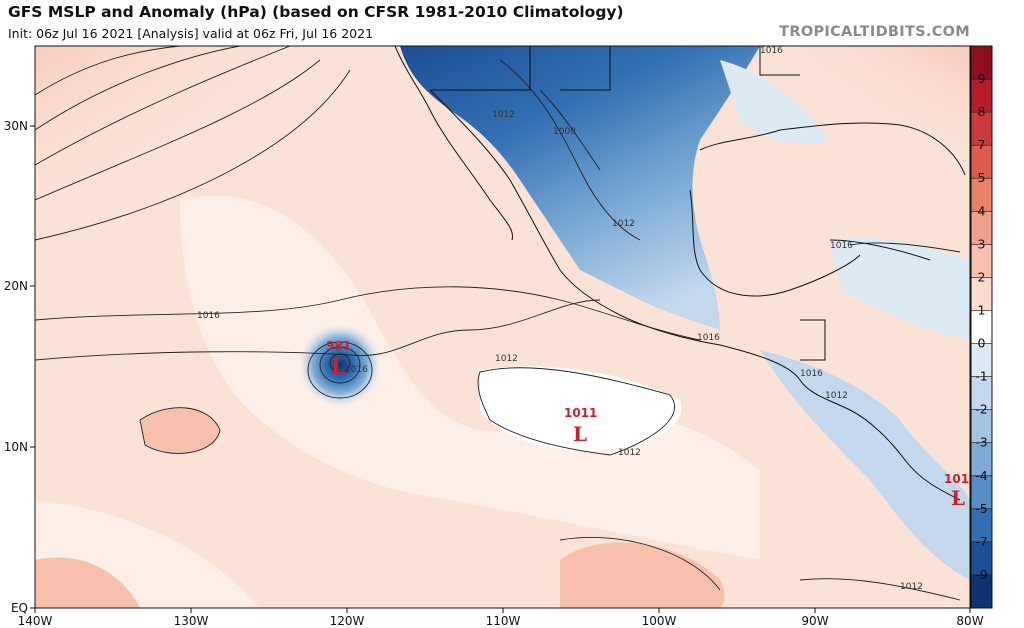 The image size is (1024, 628). Describe the element at coordinates (16, 126) in the screenshot. I see `lat-label: 30N` at that location.